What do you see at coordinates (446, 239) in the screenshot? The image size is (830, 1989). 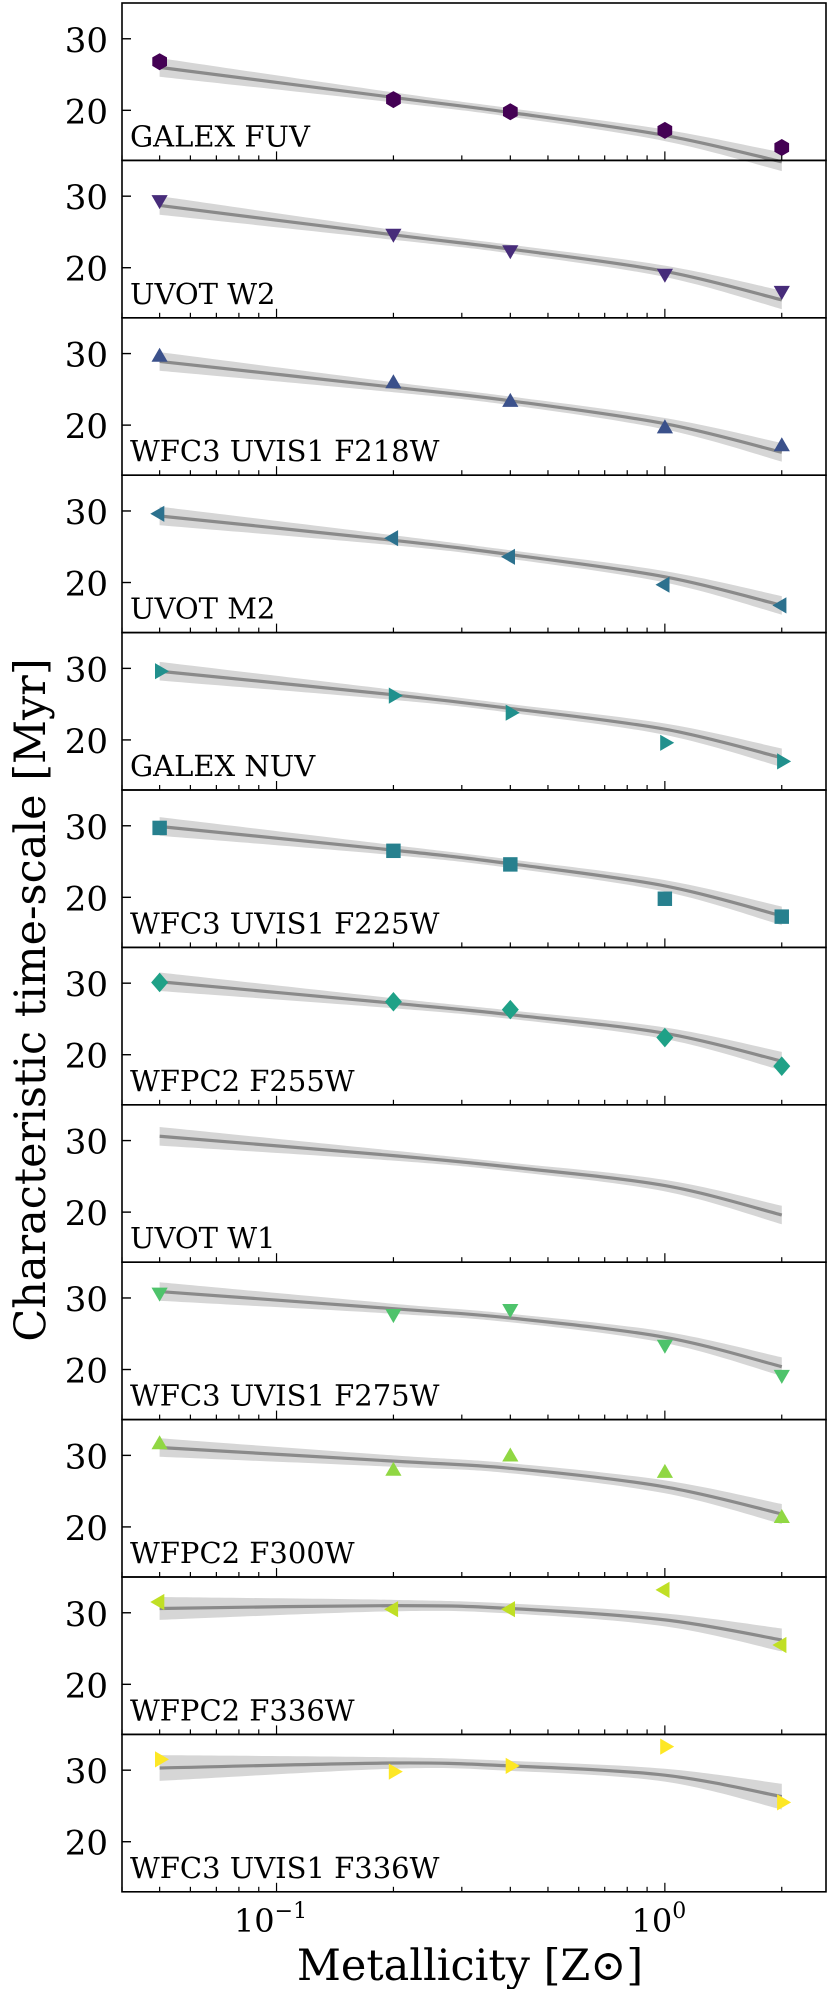 I see `panel-2: 20 30 UVOT W2` at bounding box center [446, 239].